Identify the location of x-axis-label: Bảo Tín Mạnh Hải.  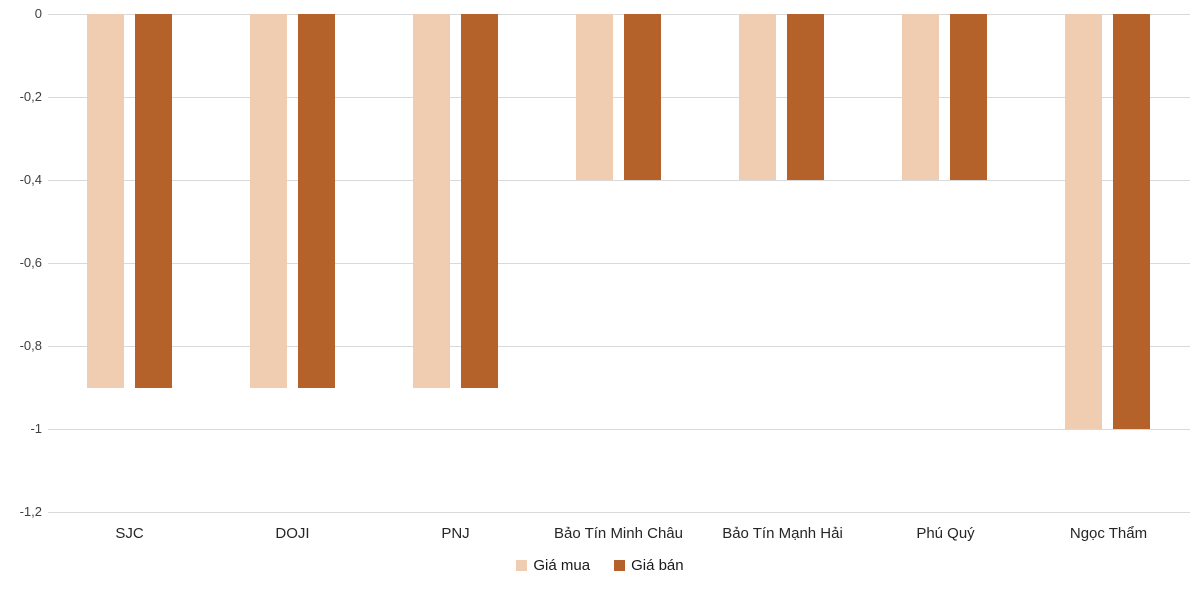
(782, 533).